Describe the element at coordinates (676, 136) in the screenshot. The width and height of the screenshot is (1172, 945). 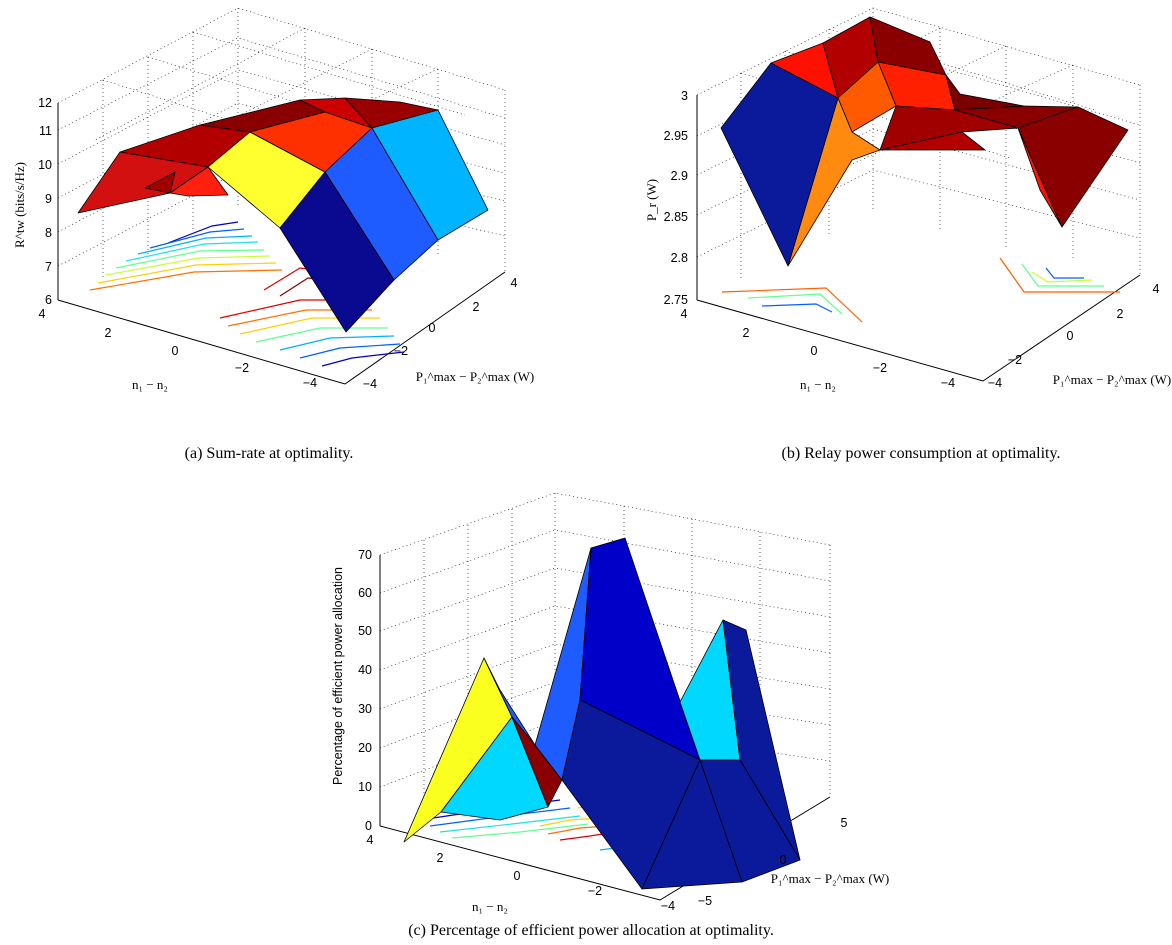
I see `z-tick: 2.95` at that location.